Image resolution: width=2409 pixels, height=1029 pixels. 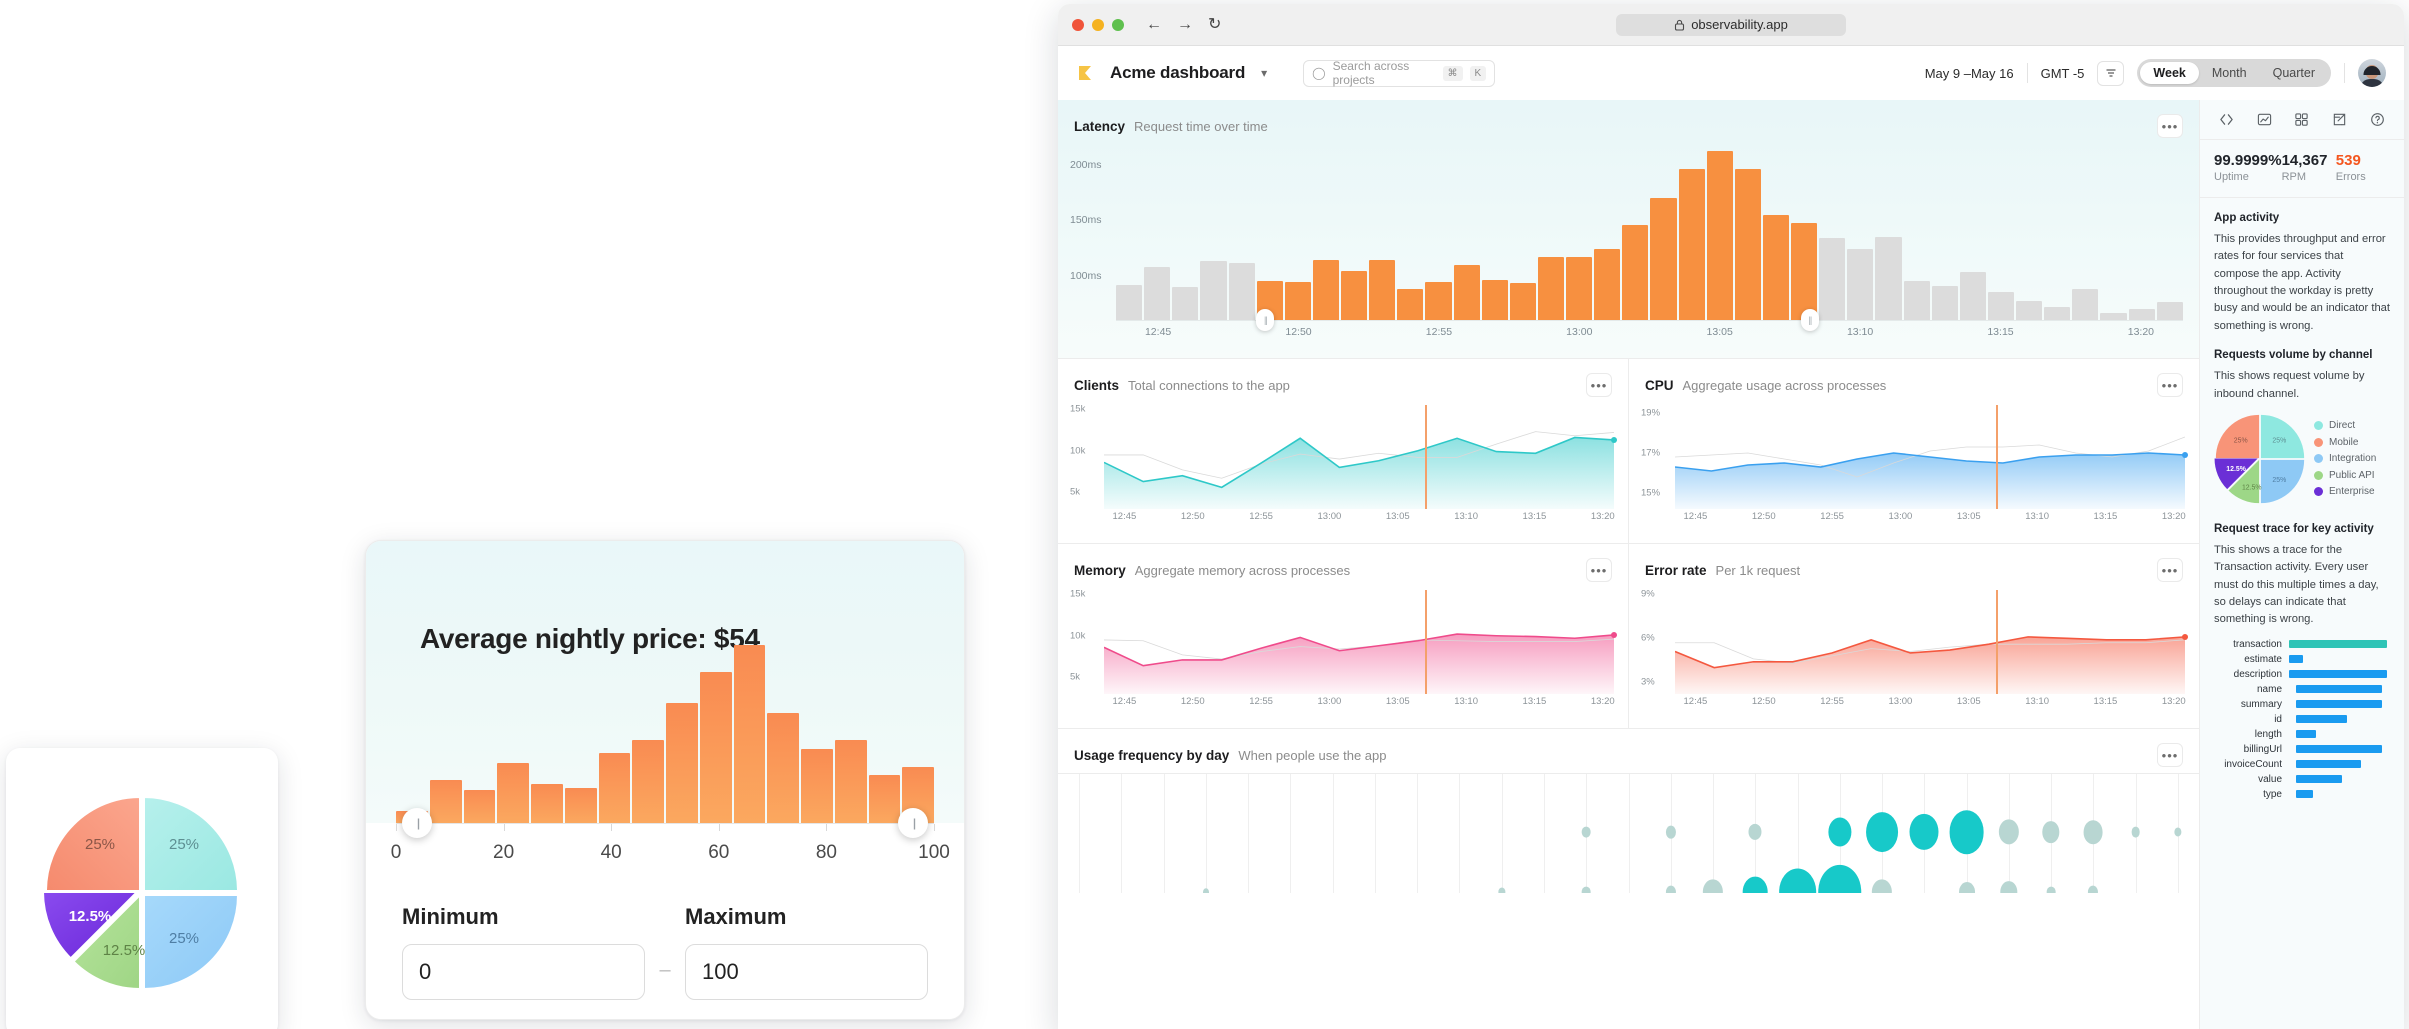 I want to click on back-arrow-icon: ←, so click(x=1154, y=24).